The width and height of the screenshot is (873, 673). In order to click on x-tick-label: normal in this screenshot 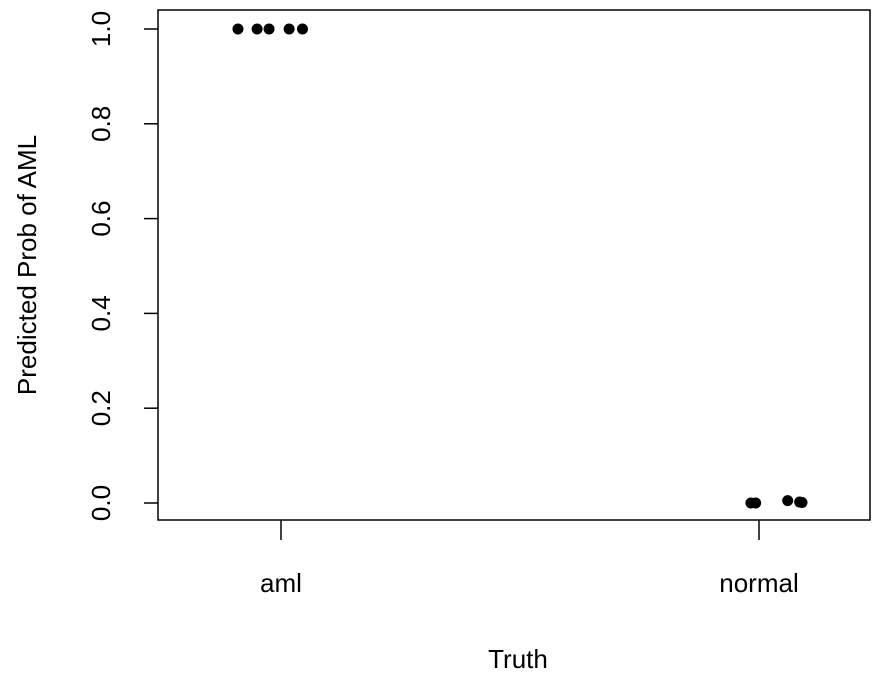, I will do `click(758, 583)`.